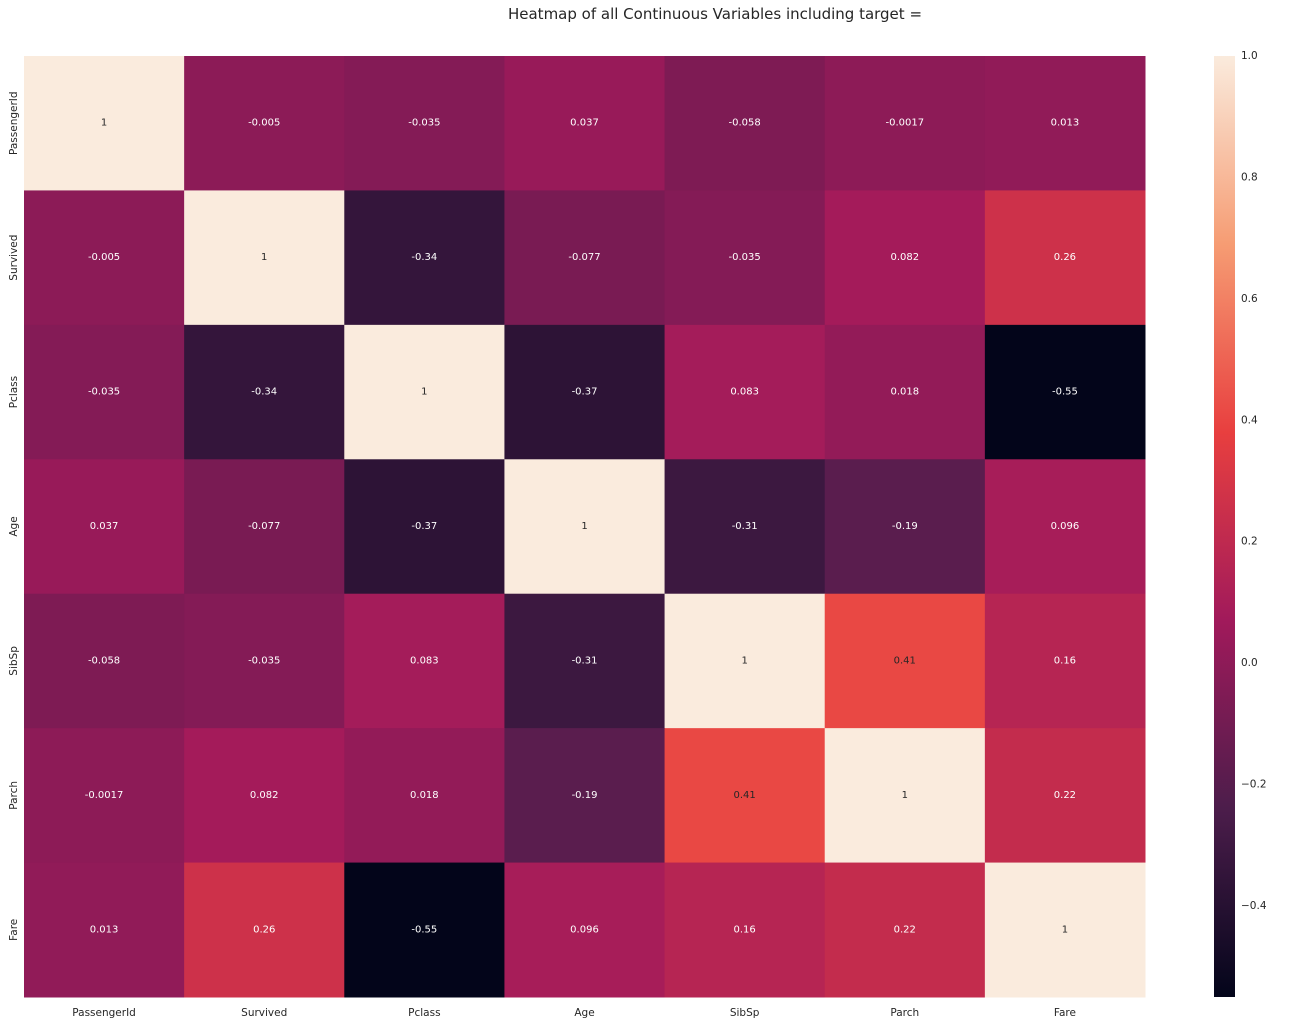 The image size is (1298, 1021). What do you see at coordinates (14, 392) in the screenshot?
I see `y-tick-label: Pclass` at bounding box center [14, 392].